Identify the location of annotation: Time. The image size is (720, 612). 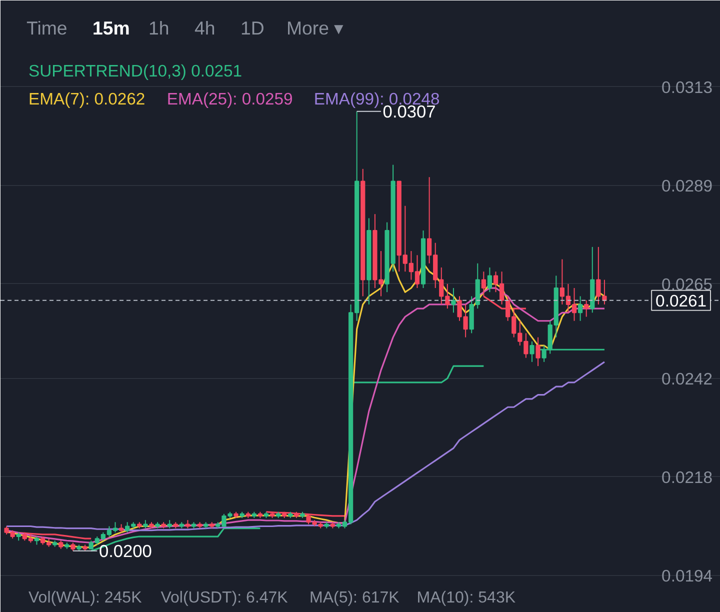
(47, 28).